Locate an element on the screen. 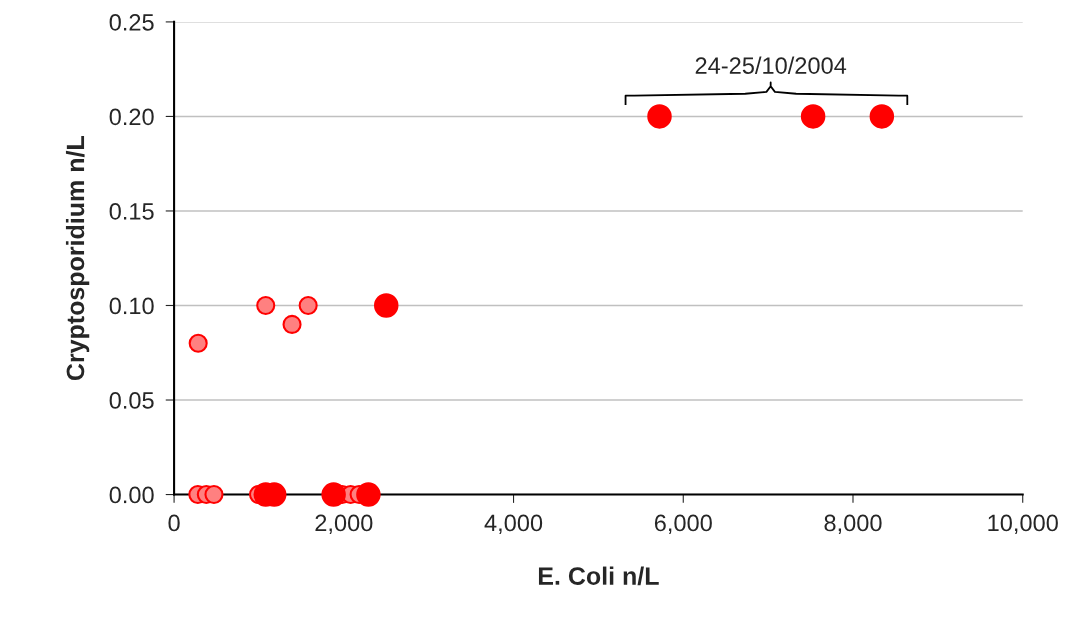  annotation: 24-25/10/2004 is located at coordinates (771, 65).